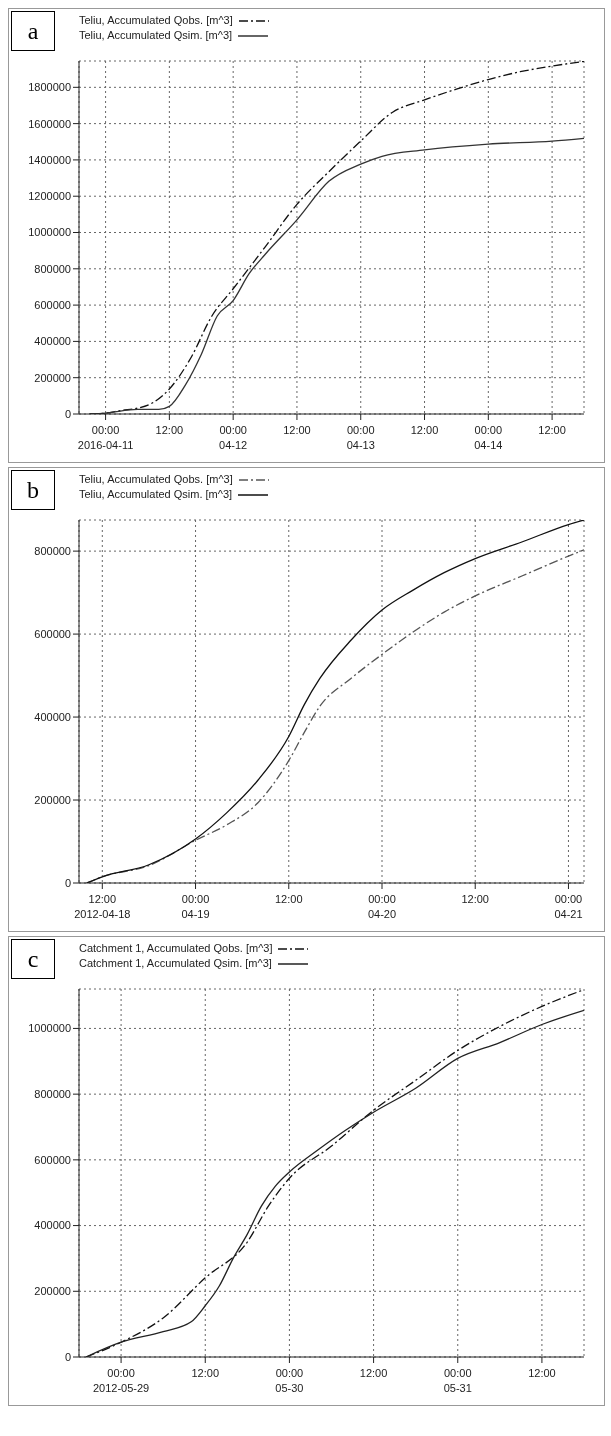  What do you see at coordinates (488, 437) in the screenshot?
I see `x-tick-label: 00:00 04-14` at bounding box center [488, 437].